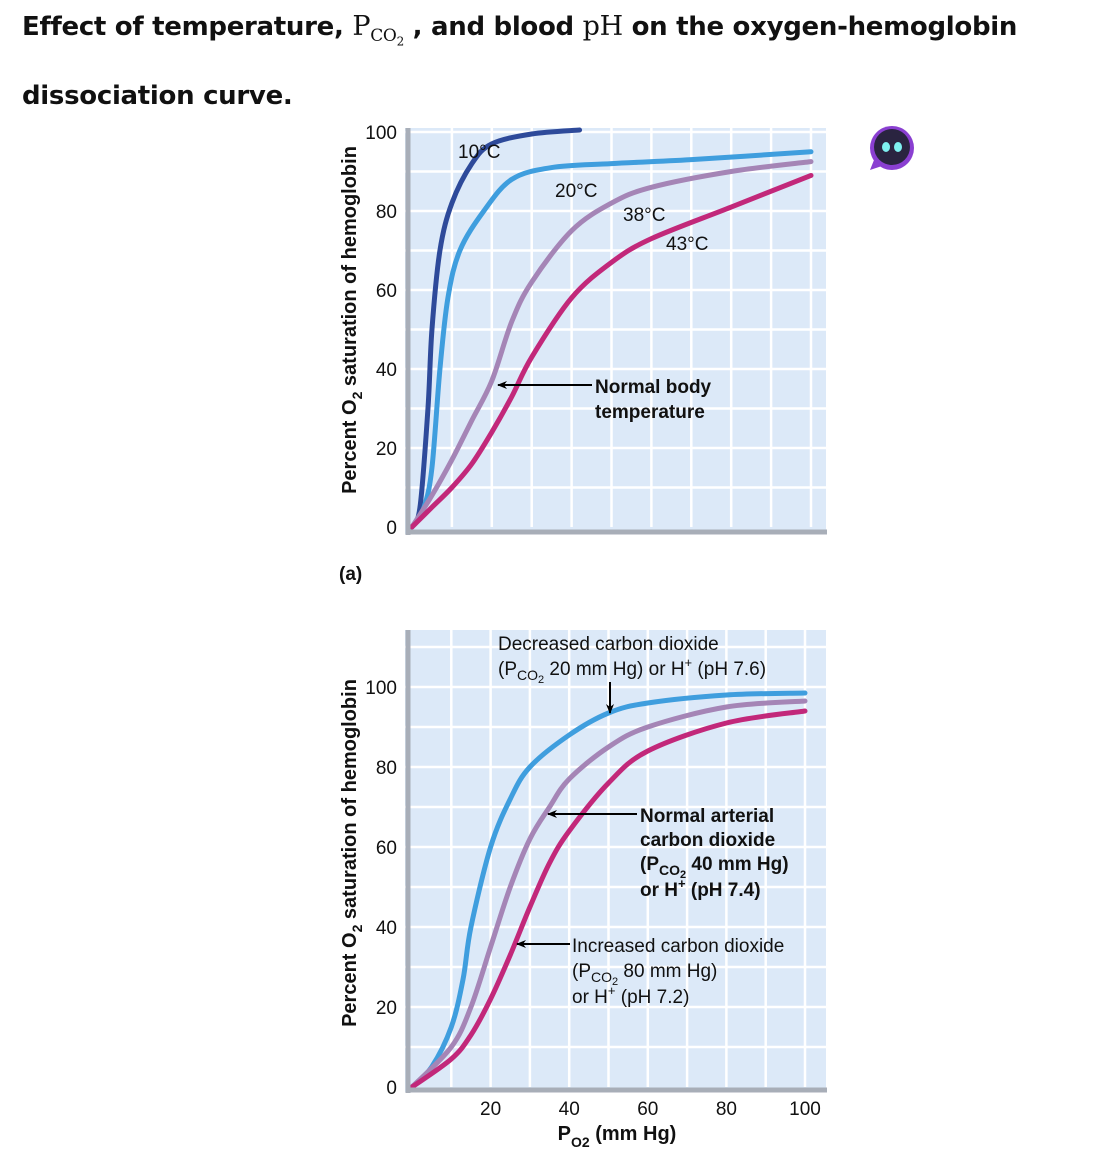  Describe the element at coordinates (726, 1109) in the screenshot. I see `x-tick-label: 80` at that location.